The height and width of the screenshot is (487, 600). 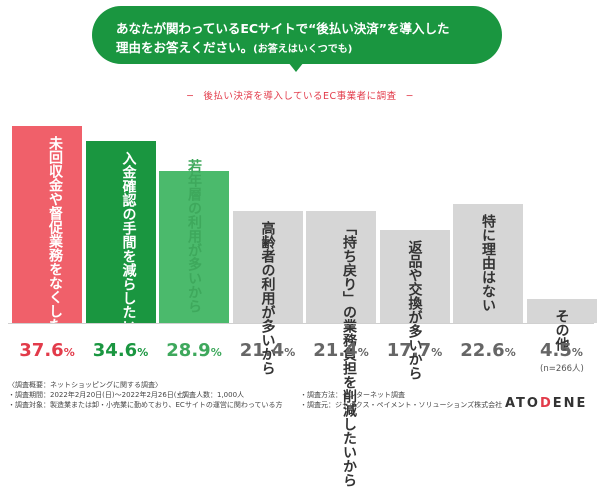 What do you see at coordinates (414, 310) in the screenshot?
I see `bar-label-6: 返品や交換が多いから` at bounding box center [414, 310].